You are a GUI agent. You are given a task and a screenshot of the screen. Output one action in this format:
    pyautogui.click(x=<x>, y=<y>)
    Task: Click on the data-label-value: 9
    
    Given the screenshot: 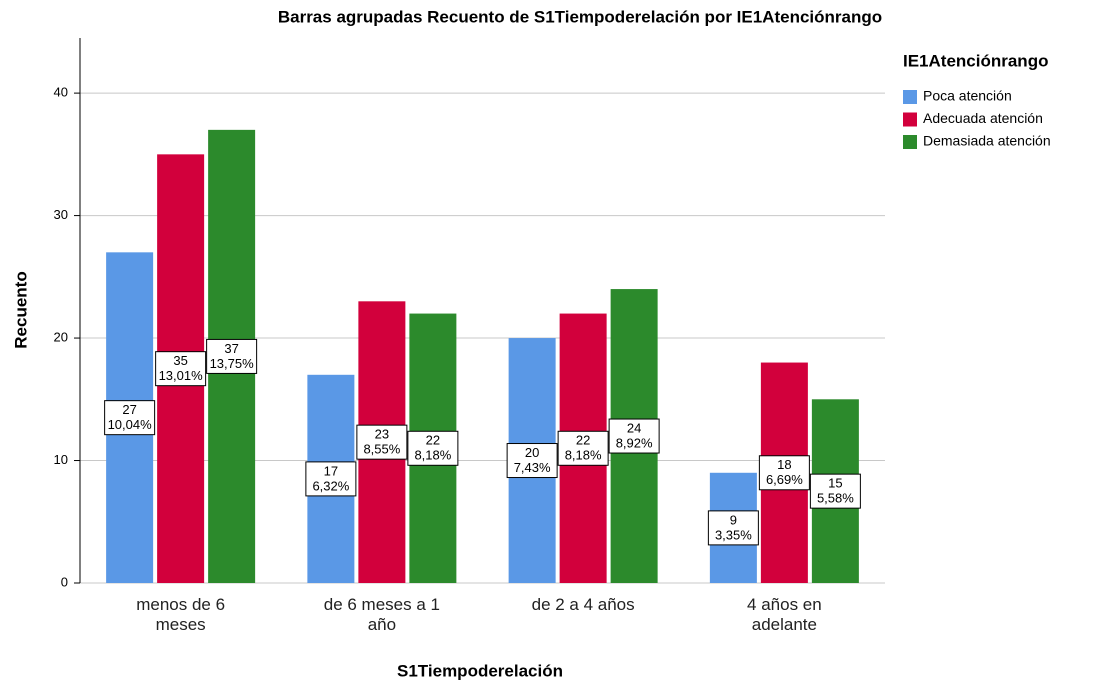 What is the action you would take?
    pyautogui.click(x=733, y=519)
    